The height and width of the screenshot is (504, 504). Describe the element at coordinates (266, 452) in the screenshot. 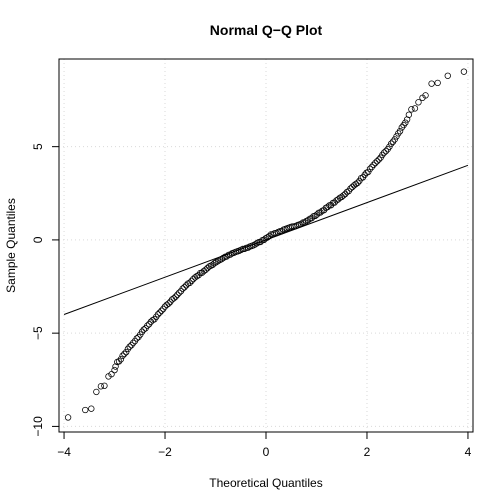

I see `x-tick-label: 0` at that location.